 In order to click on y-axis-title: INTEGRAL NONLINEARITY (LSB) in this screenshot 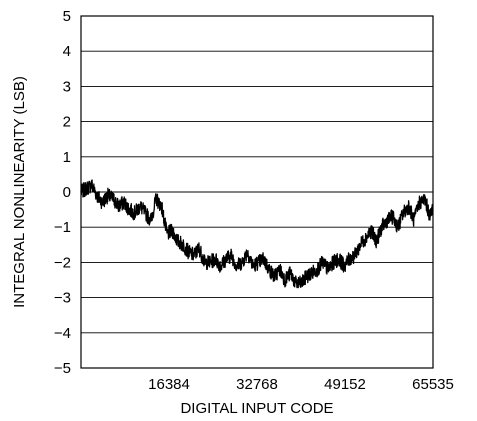, I will do `click(19, 192)`.